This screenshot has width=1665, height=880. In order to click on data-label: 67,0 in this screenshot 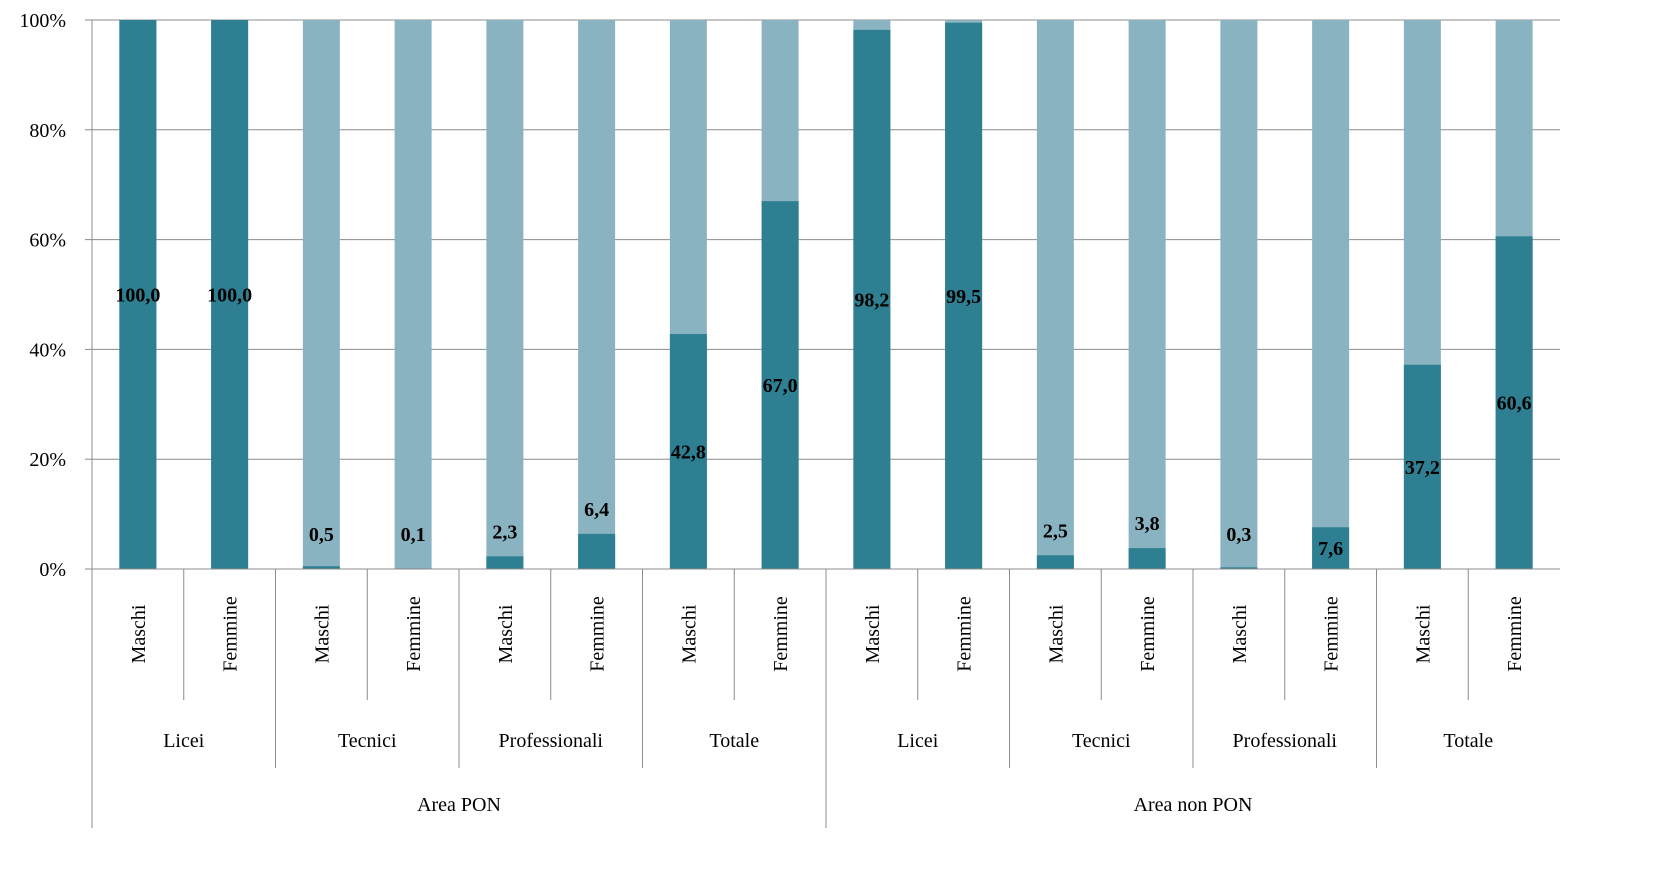, I will do `click(780, 386)`.